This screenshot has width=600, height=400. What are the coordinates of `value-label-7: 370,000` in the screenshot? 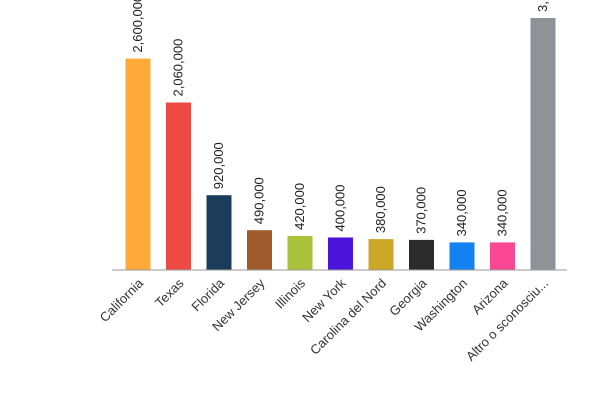 It's located at (421, 210).